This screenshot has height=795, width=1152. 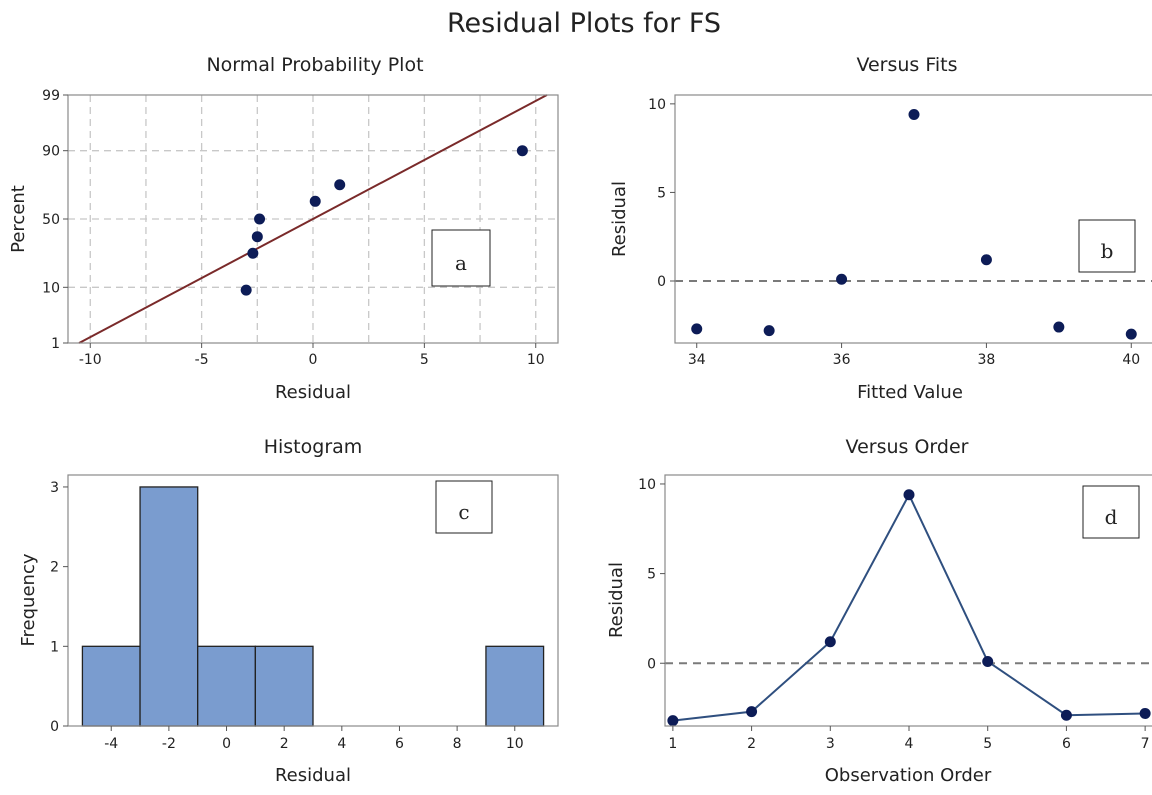 What do you see at coordinates (54, 568) in the screenshot?
I see `y-tick-label: 2` at bounding box center [54, 568].